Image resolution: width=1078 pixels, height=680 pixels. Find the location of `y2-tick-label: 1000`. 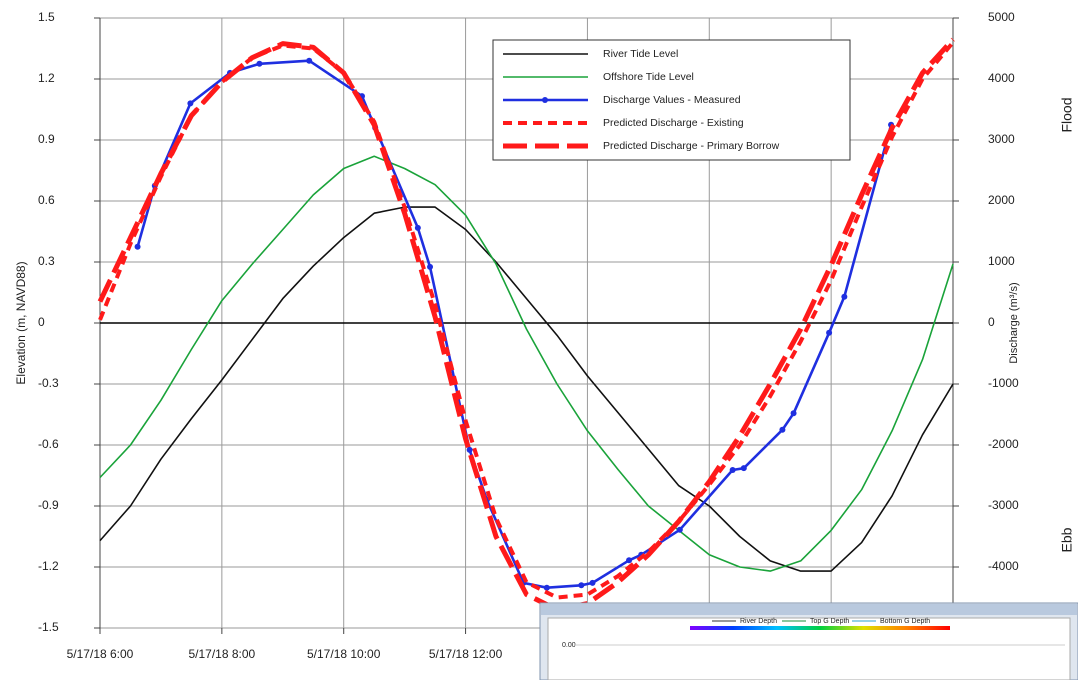

y2-tick-label: 1000 is located at coordinates (1001, 261).